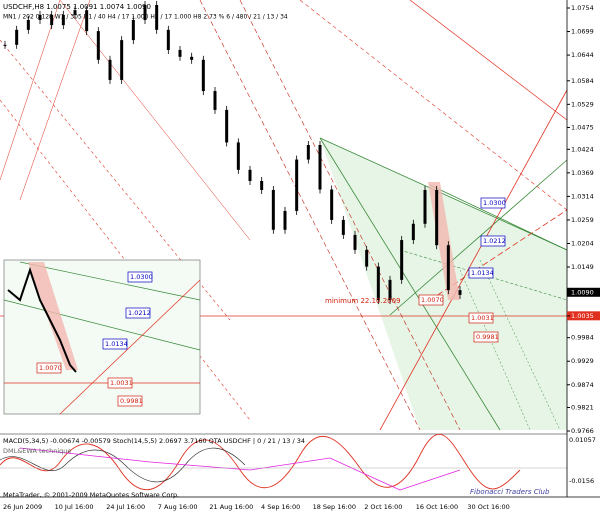 Image resolution: width=600 pixels, height=516 pixels. Describe the element at coordinates (488, 507) in the screenshot. I see `date-label: 30 Oct 16:00` at that location.